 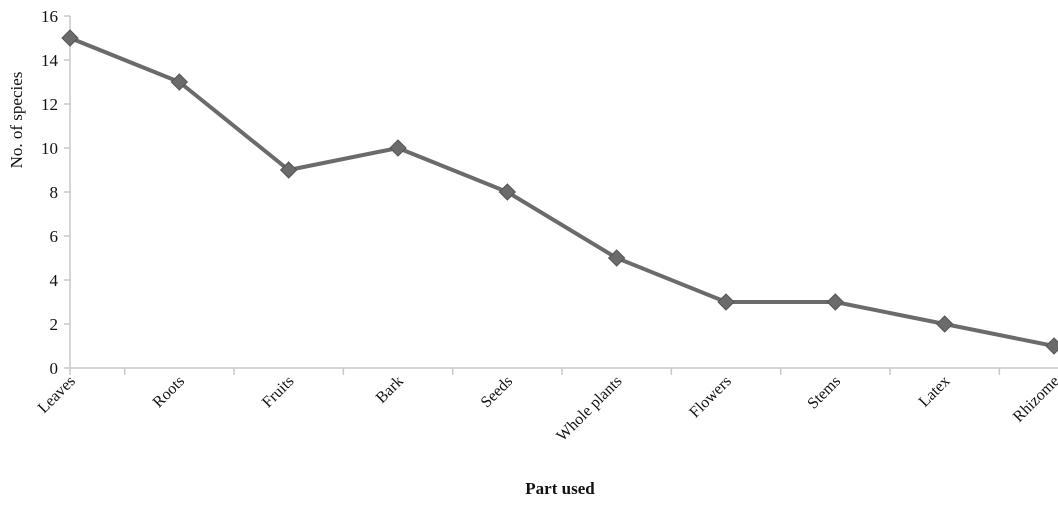 What do you see at coordinates (57, 395) in the screenshot?
I see `x-tick-label: Leaves` at bounding box center [57, 395].